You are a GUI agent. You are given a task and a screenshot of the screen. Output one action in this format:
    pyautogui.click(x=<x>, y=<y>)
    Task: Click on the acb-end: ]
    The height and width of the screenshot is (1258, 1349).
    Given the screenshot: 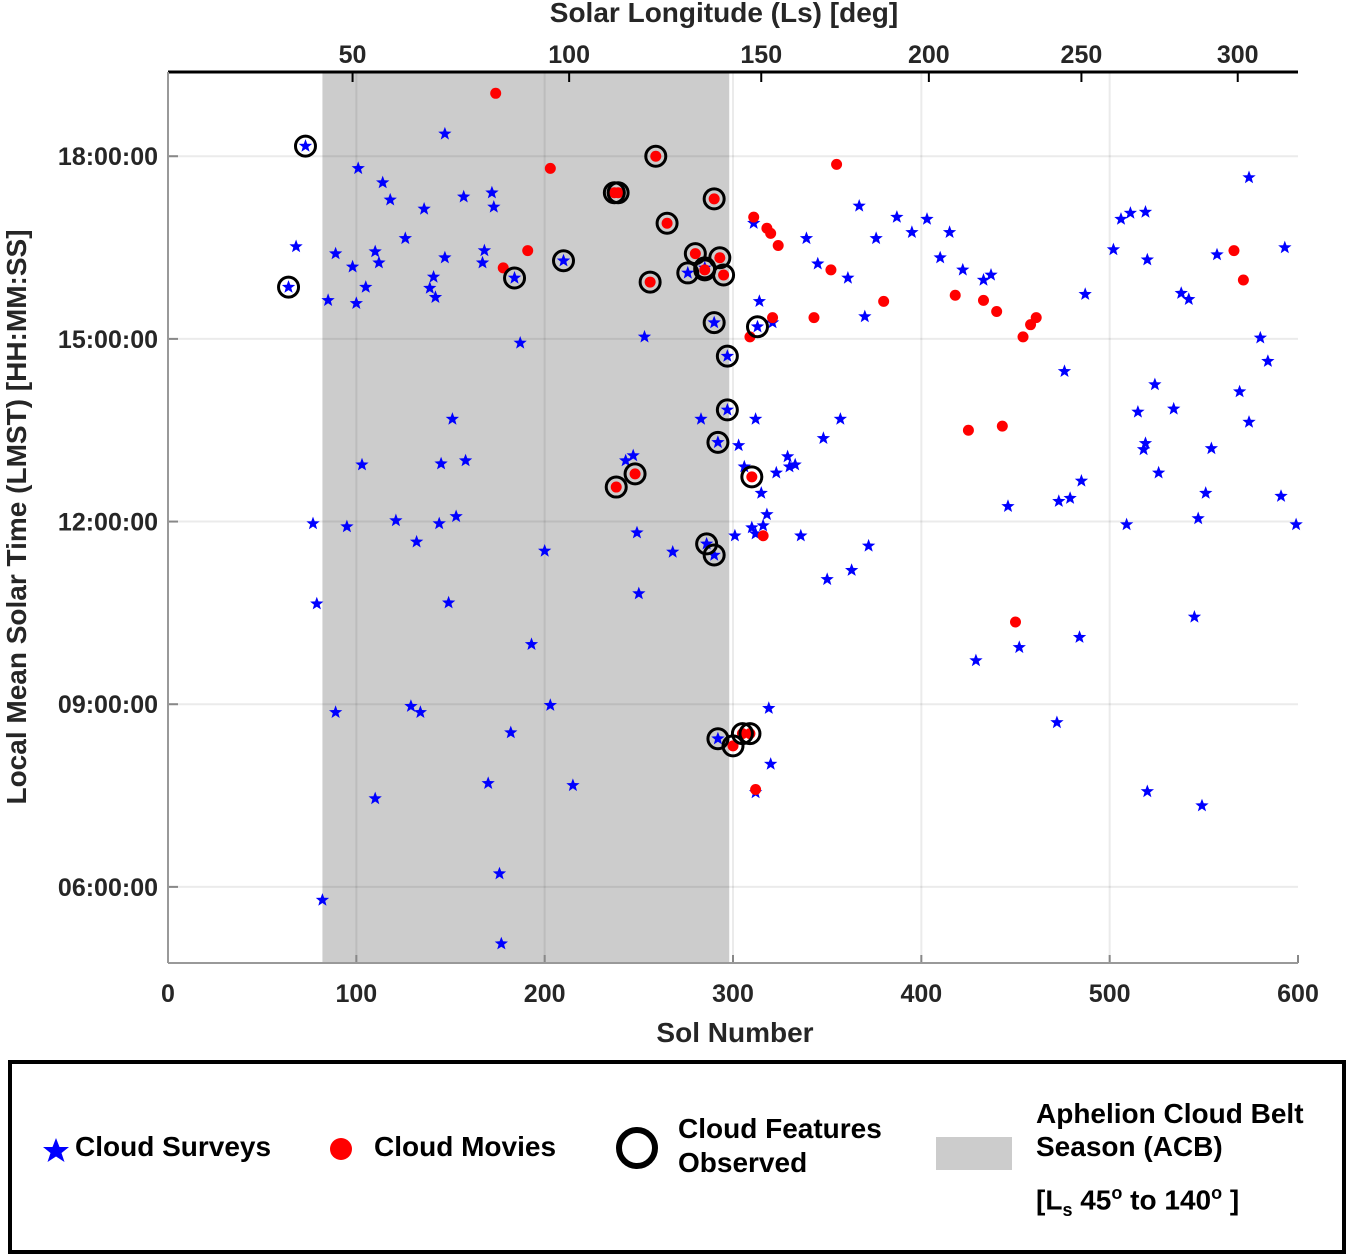 What is the action you would take?
    pyautogui.click(x=1231, y=1200)
    